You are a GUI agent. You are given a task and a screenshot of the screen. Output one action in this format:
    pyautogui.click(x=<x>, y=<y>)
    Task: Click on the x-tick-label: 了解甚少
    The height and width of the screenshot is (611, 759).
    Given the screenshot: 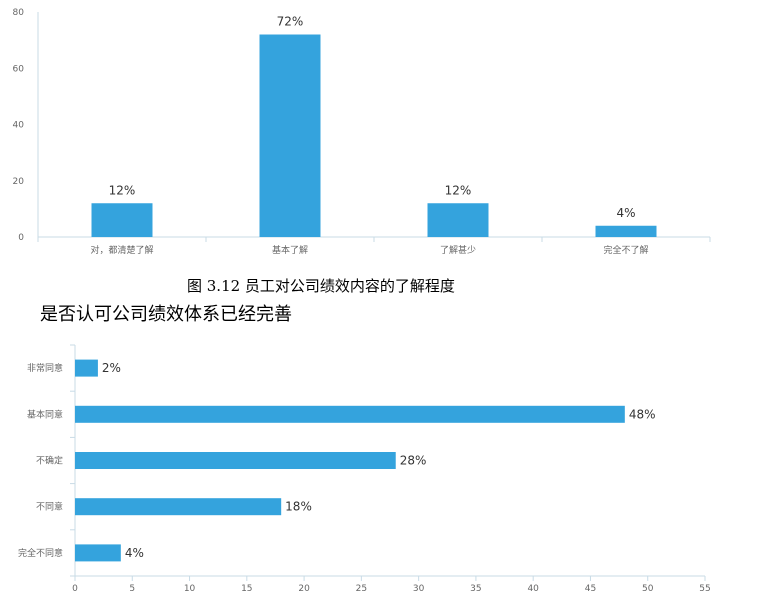 What is the action you would take?
    pyautogui.click(x=458, y=250)
    